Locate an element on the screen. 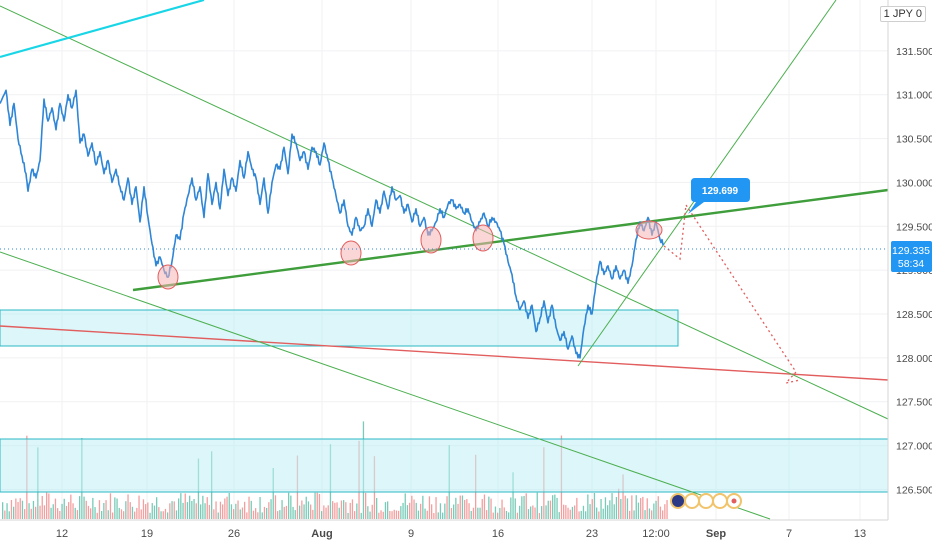 The image size is (932, 550). x-tick-label: 13 is located at coordinates (860, 534).